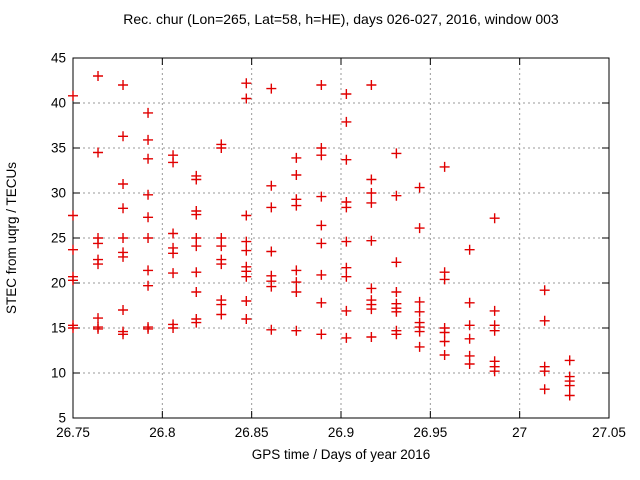  What do you see at coordinates (58, 148) in the screenshot?
I see `y-tick-label: 35` at bounding box center [58, 148].